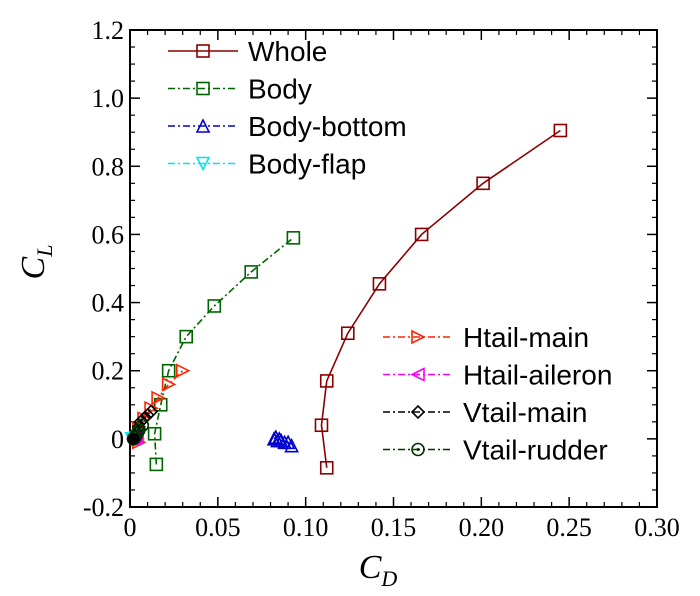 The width and height of the screenshot is (700, 596). I want to click on legend-item-htail-main: Htail-main, so click(486, 337).